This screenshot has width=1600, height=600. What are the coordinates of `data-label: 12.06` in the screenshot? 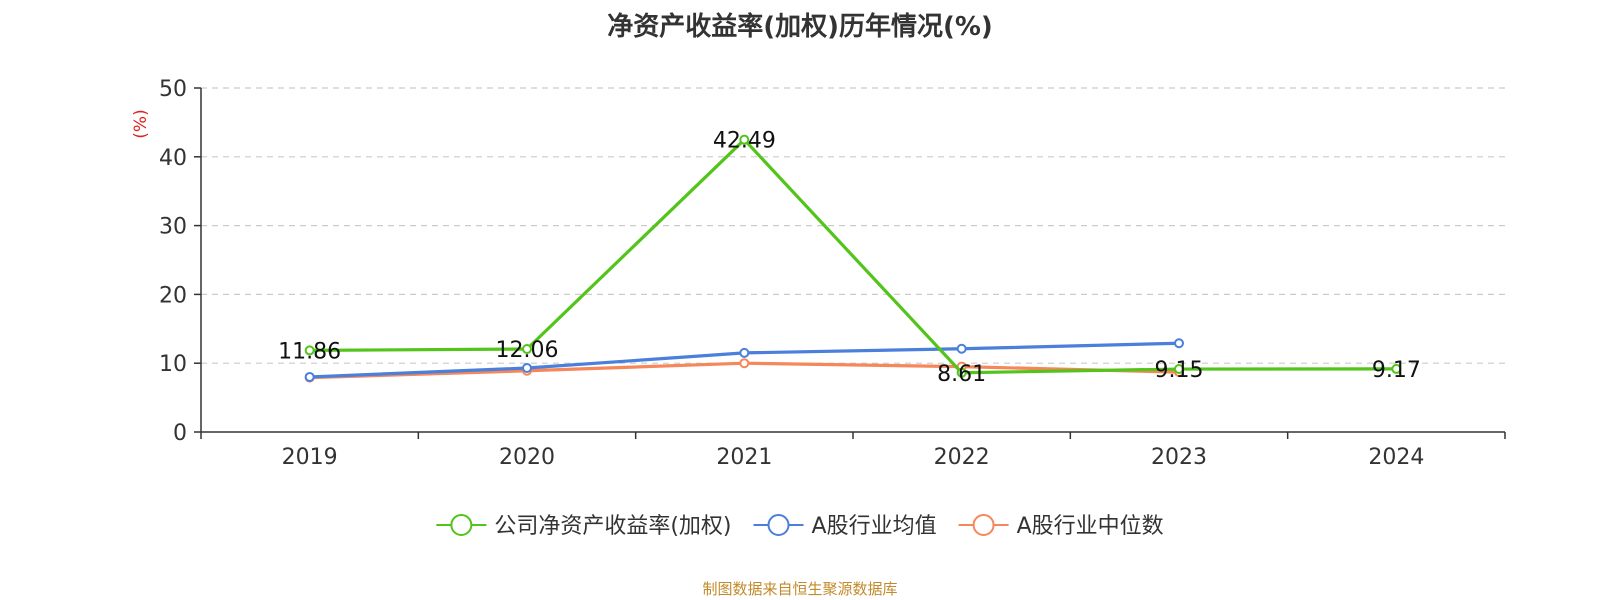 It's located at (527, 350).